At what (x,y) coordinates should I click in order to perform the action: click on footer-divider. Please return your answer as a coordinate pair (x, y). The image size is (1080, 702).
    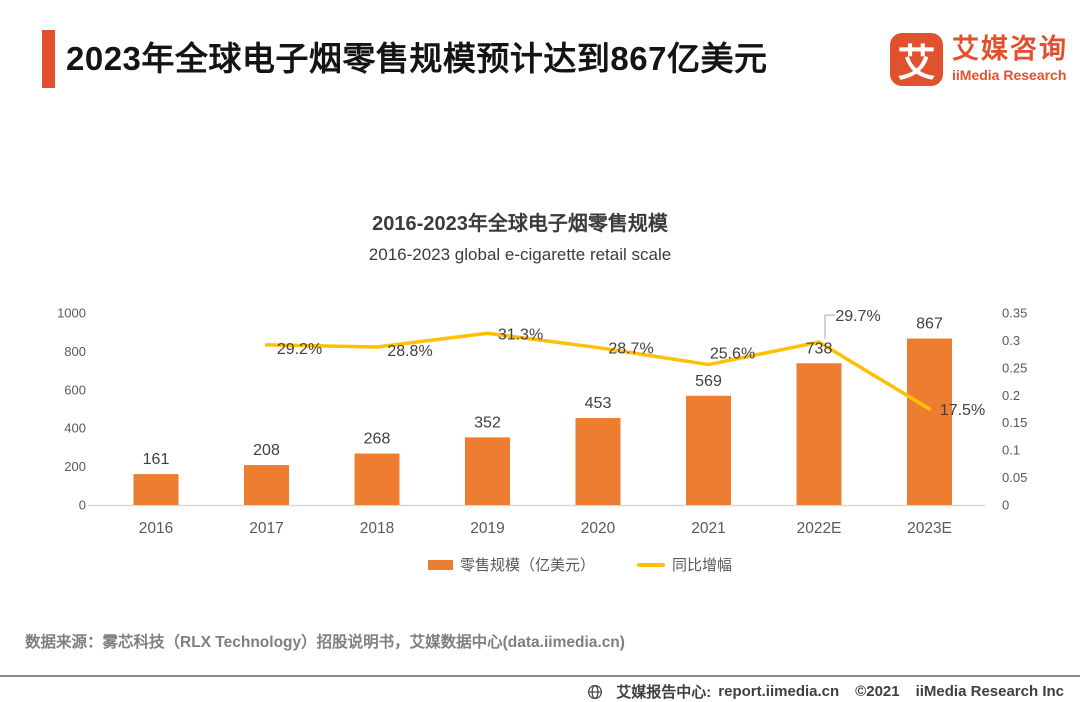
    Looking at the image, I should click on (540, 676).